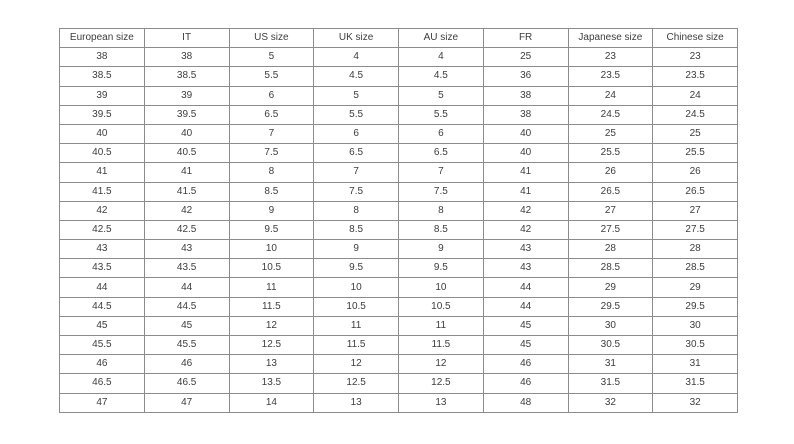 This screenshot has height=444, width=794. Describe the element at coordinates (441, 153) in the screenshot. I see `table-cell: 6.5` at that location.